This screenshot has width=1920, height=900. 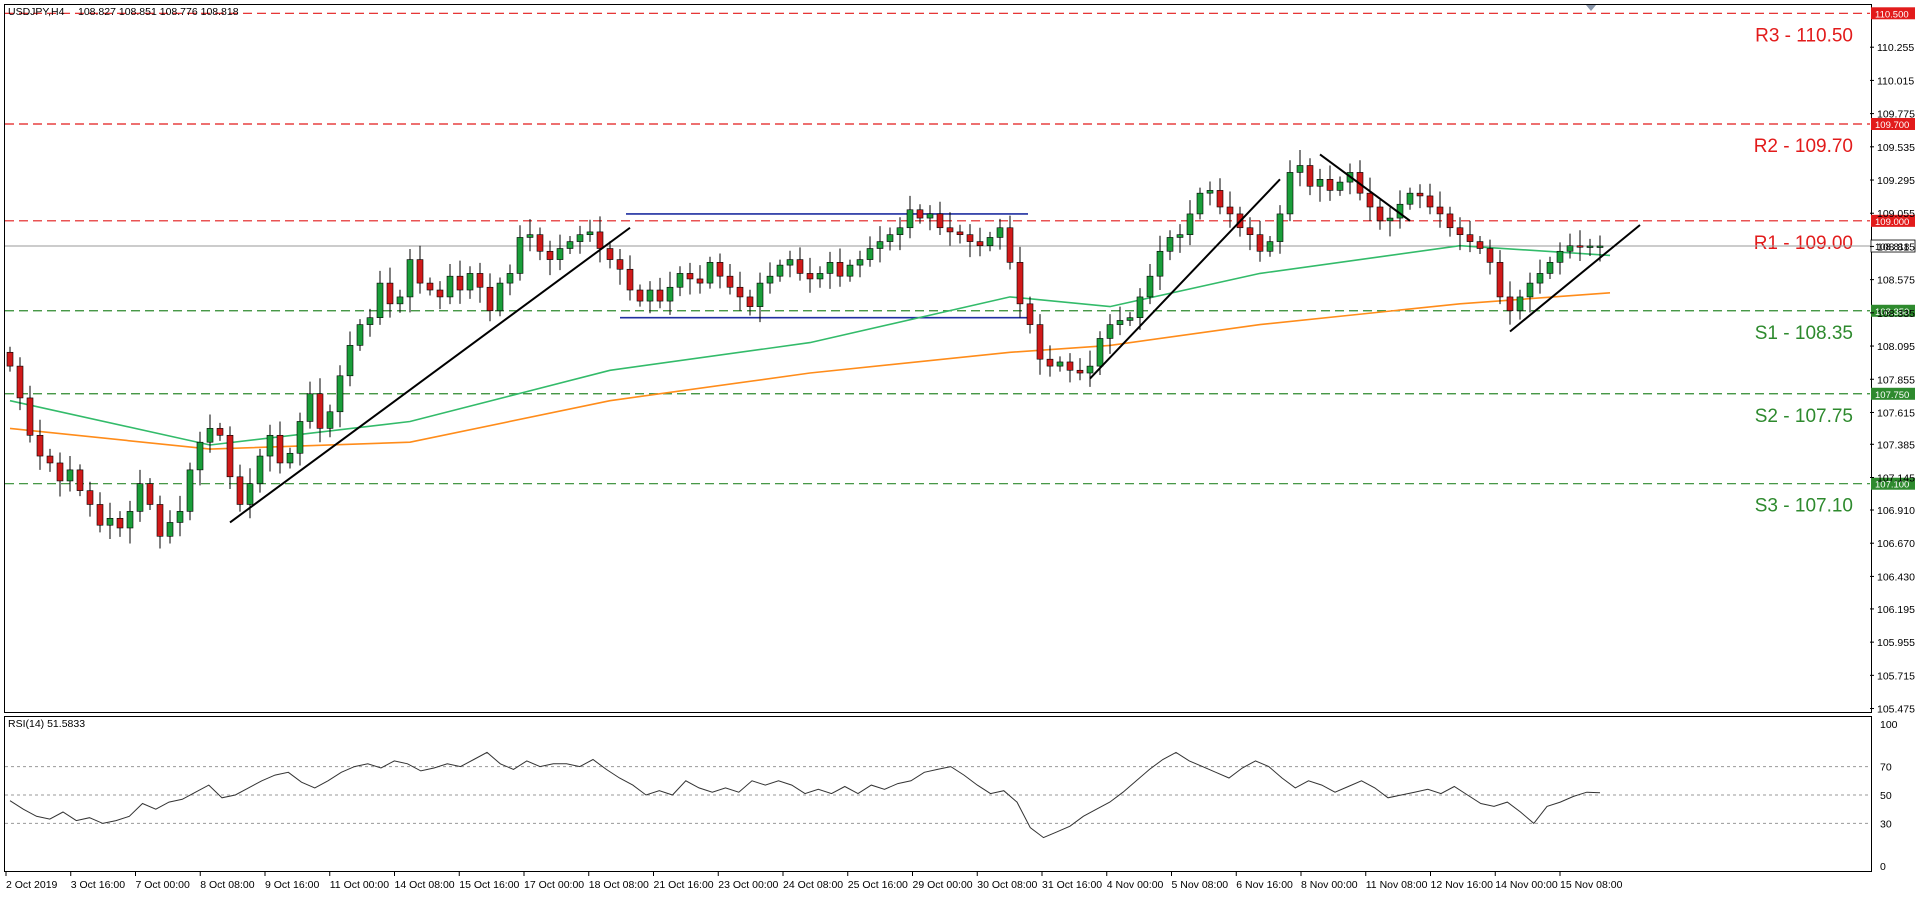 What do you see at coordinates (489, 885) in the screenshot?
I see `time-tick-label: 15 Oct 16:00` at bounding box center [489, 885].